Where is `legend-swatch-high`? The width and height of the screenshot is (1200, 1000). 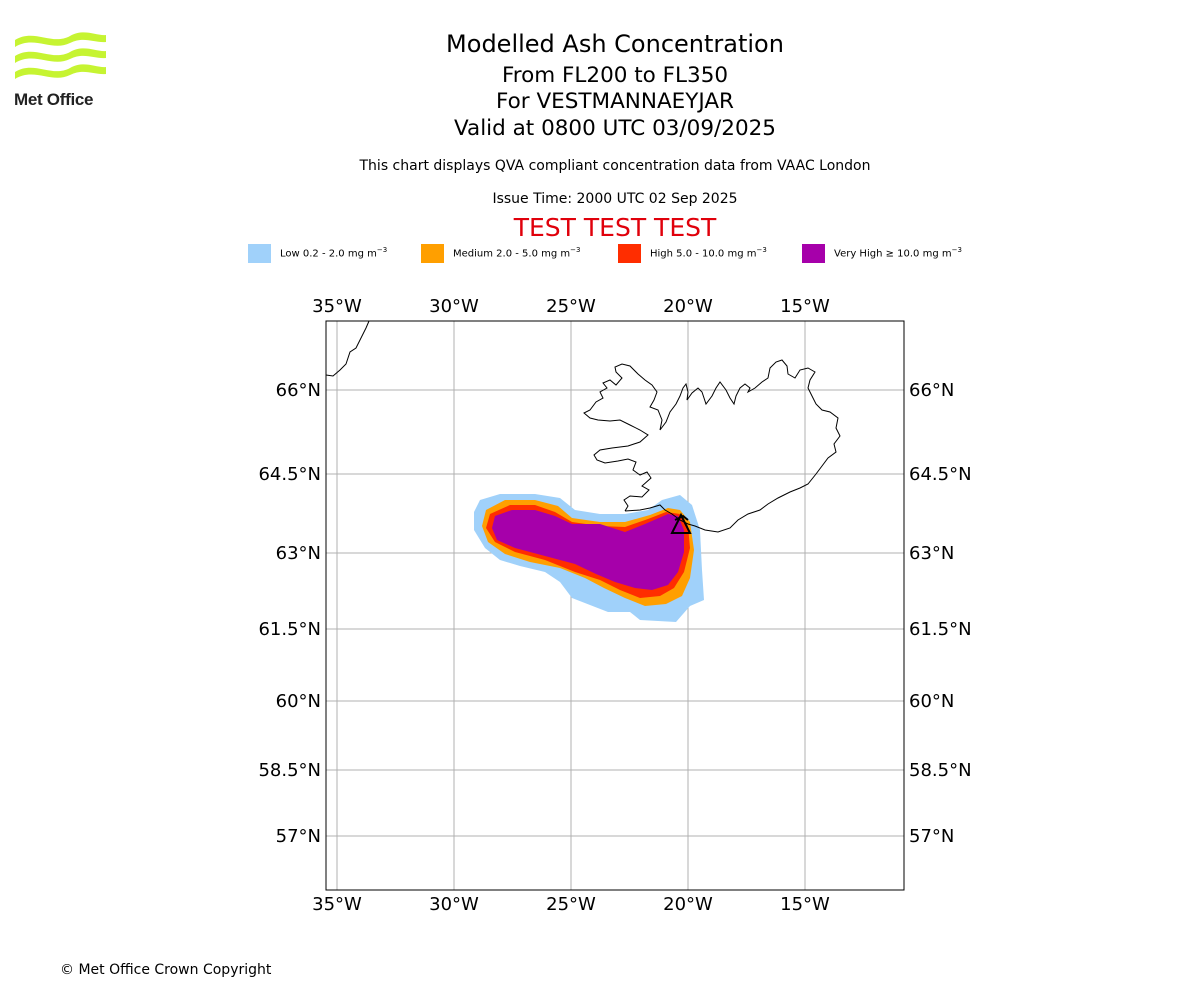 legend-swatch-high is located at coordinates (629, 253).